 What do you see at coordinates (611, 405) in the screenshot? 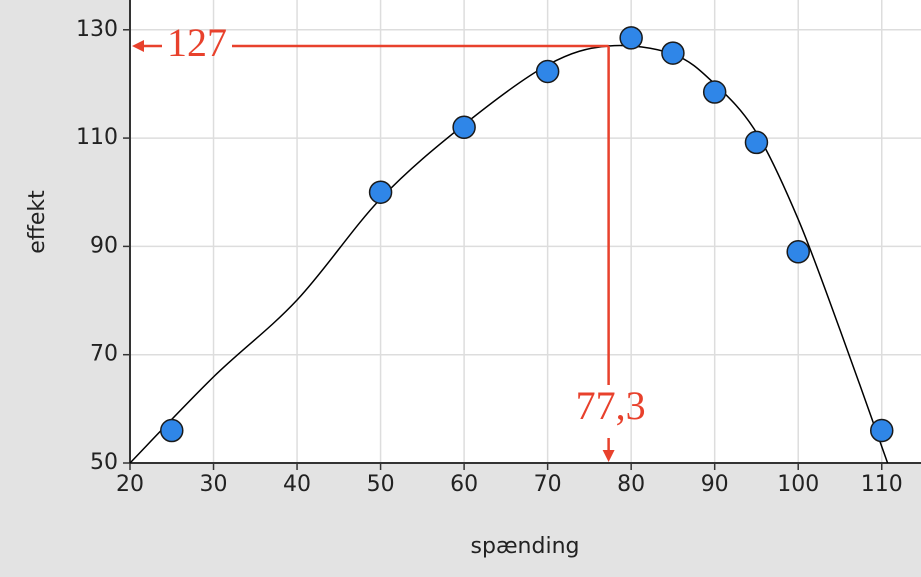
I see `annotation-x-label: 77,3` at bounding box center [611, 405].